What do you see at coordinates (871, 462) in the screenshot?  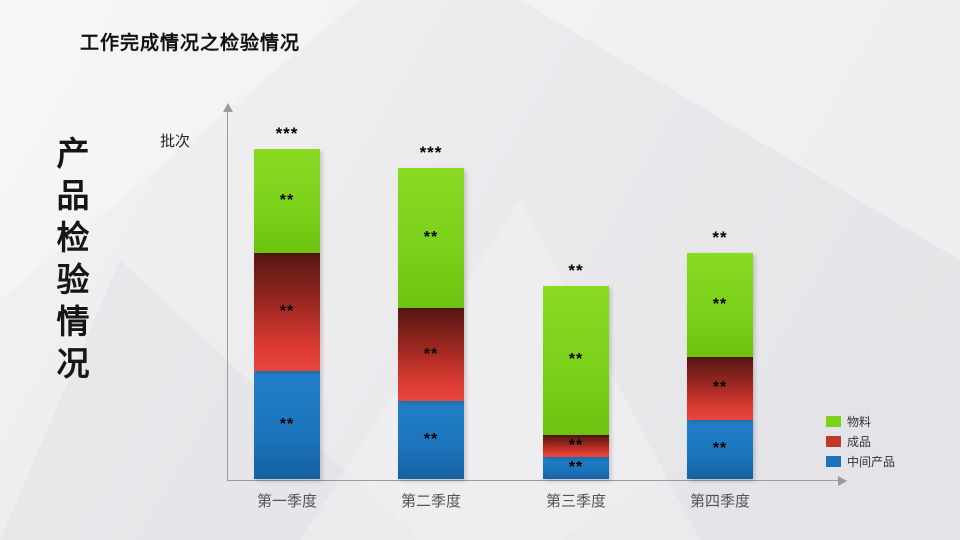 I see `legend-label: 中间产品` at bounding box center [871, 462].